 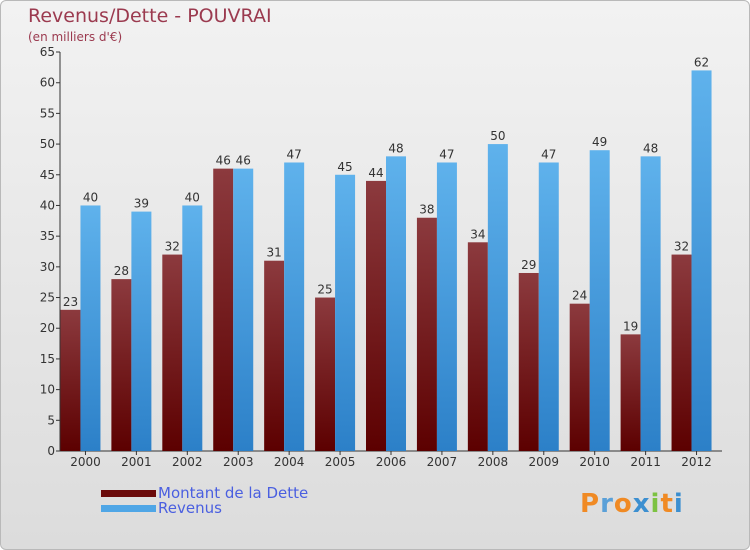 What do you see at coordinates (90, 197) in the screenshot?
I see `data-label-revenus-2000: 40` at bounding box center [90, 197].